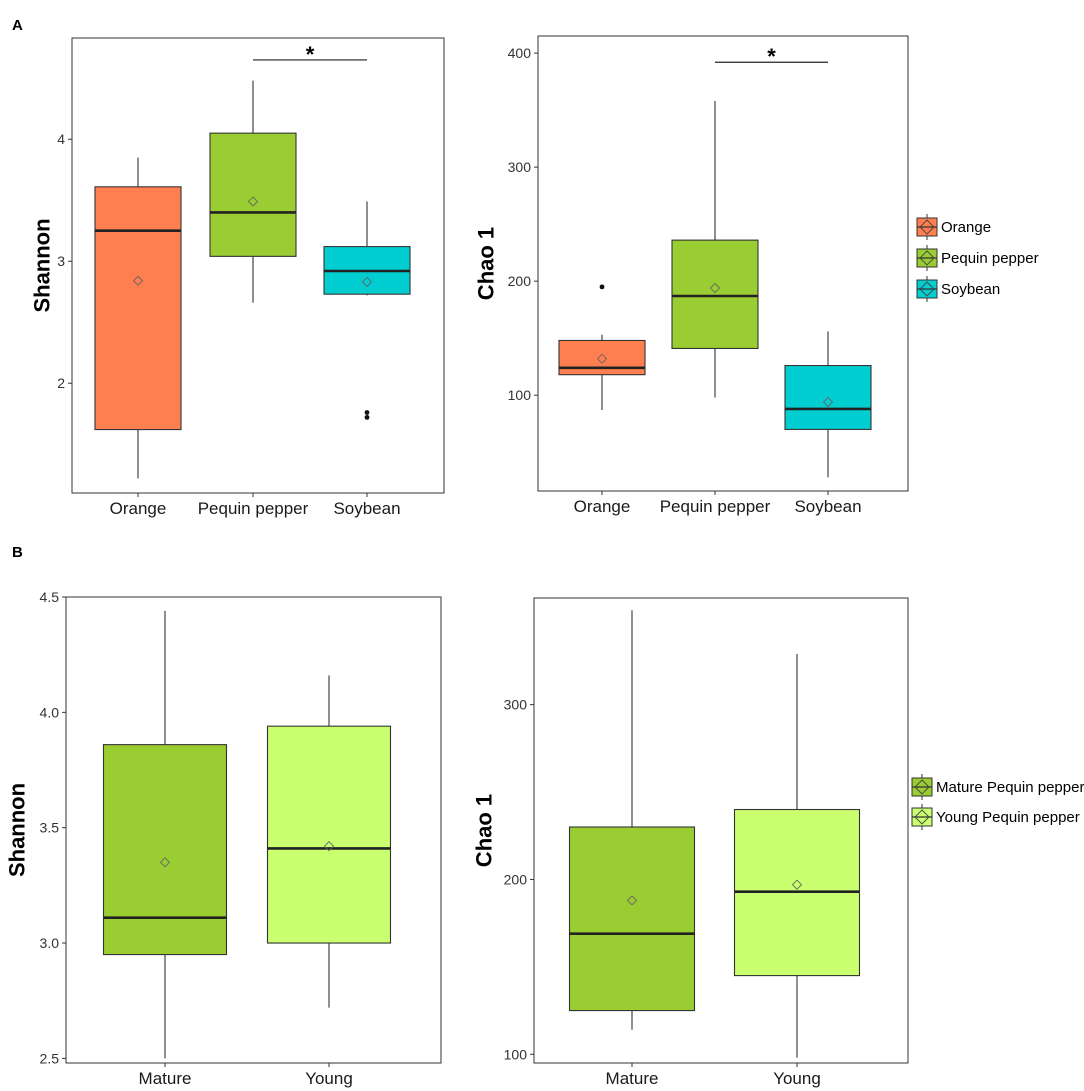 This screenshot has height=1091, width=1084. I want to click on legend-label: Mature Pequin pepper, so click(1010, 787).